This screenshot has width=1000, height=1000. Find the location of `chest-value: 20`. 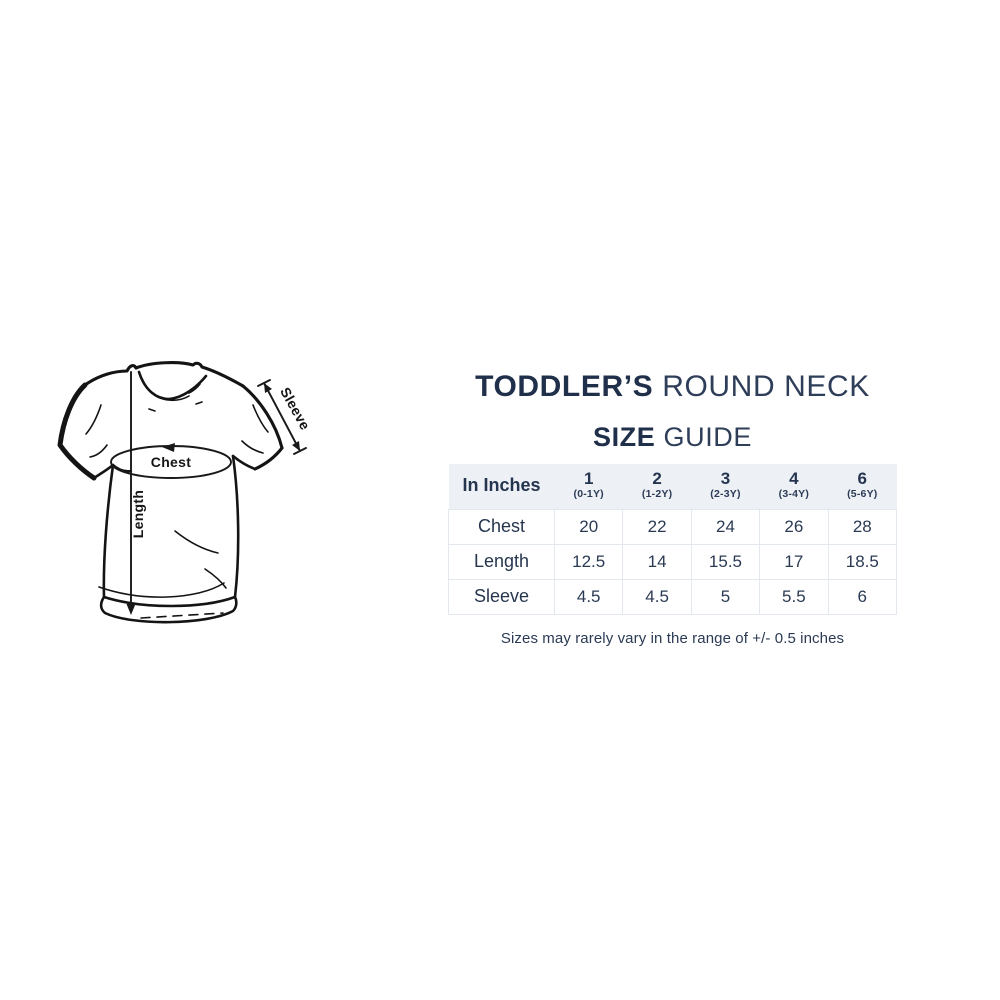

chest-value: 20 is located at coordinates (588, 526).